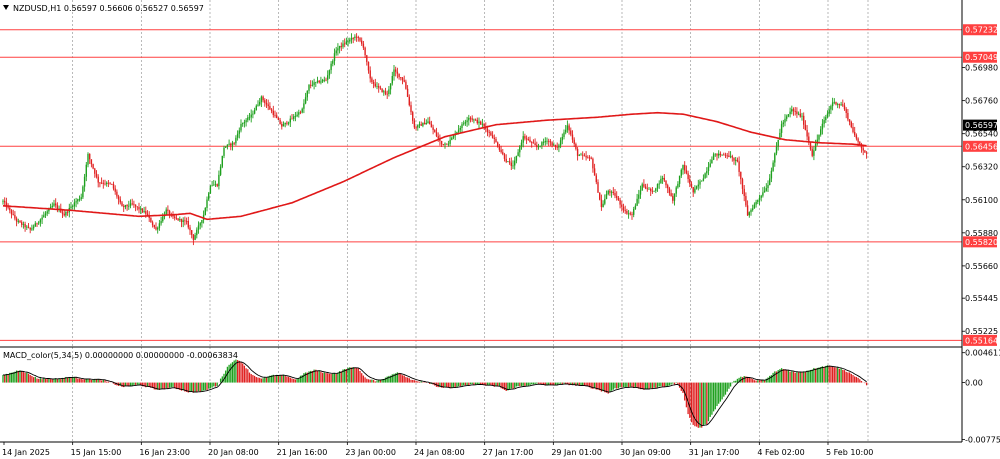 The height and width of the screenshot is (459, 1000). Describe the element at coordinates (980, 125) in the screenshot. I see `current-price-tag` at that location.